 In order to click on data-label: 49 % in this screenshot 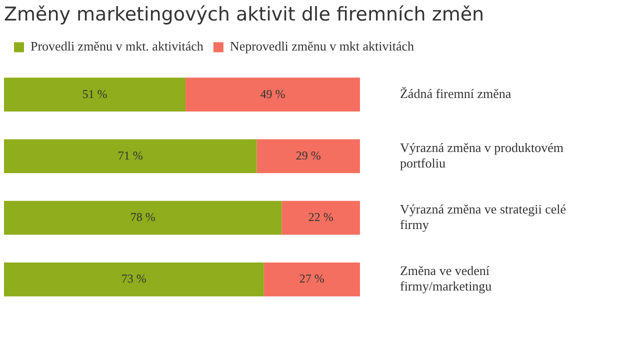, I will do `click(273, 93)`.